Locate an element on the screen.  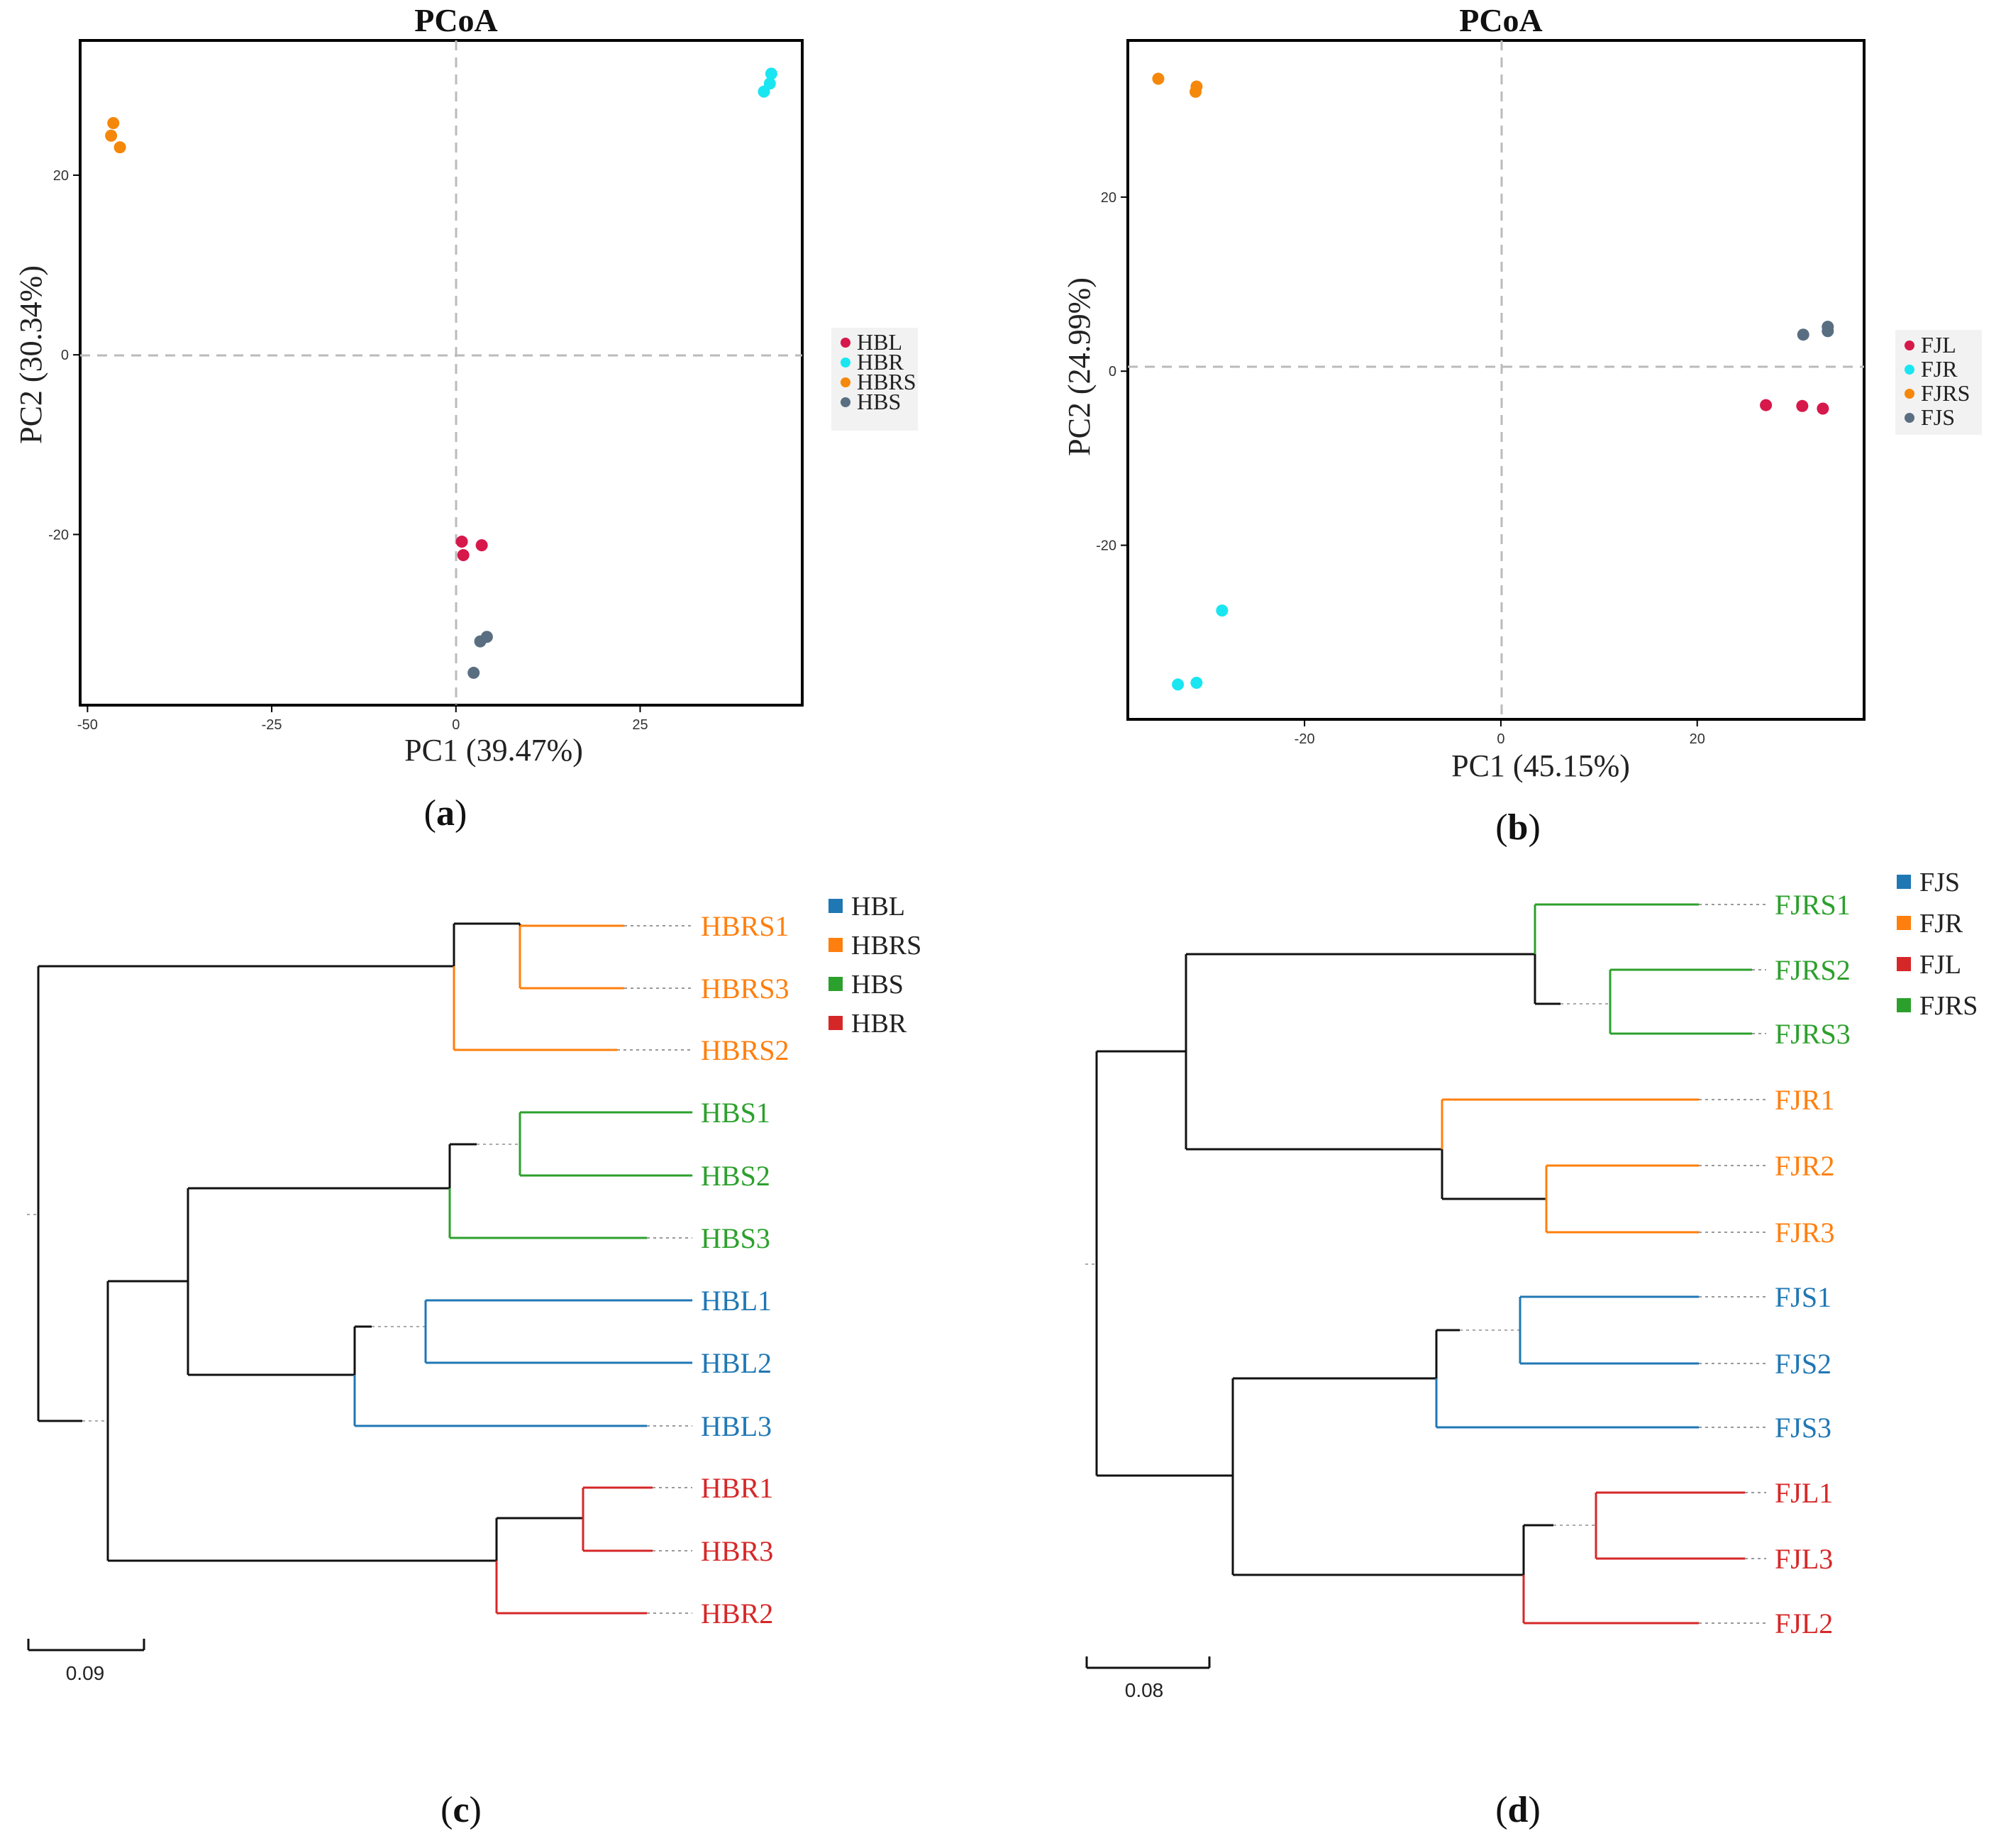
leaf-label-hbl1: HBL1 is located at coordinates (736, 1301).